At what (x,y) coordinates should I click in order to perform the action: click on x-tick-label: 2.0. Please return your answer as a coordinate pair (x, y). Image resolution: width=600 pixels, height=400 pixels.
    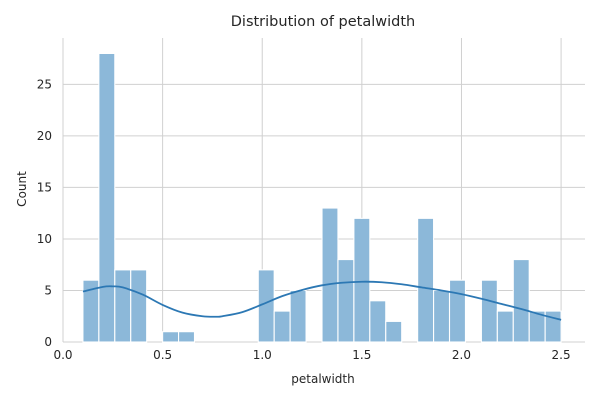
    Looking at the image, I should click on (461, 355).